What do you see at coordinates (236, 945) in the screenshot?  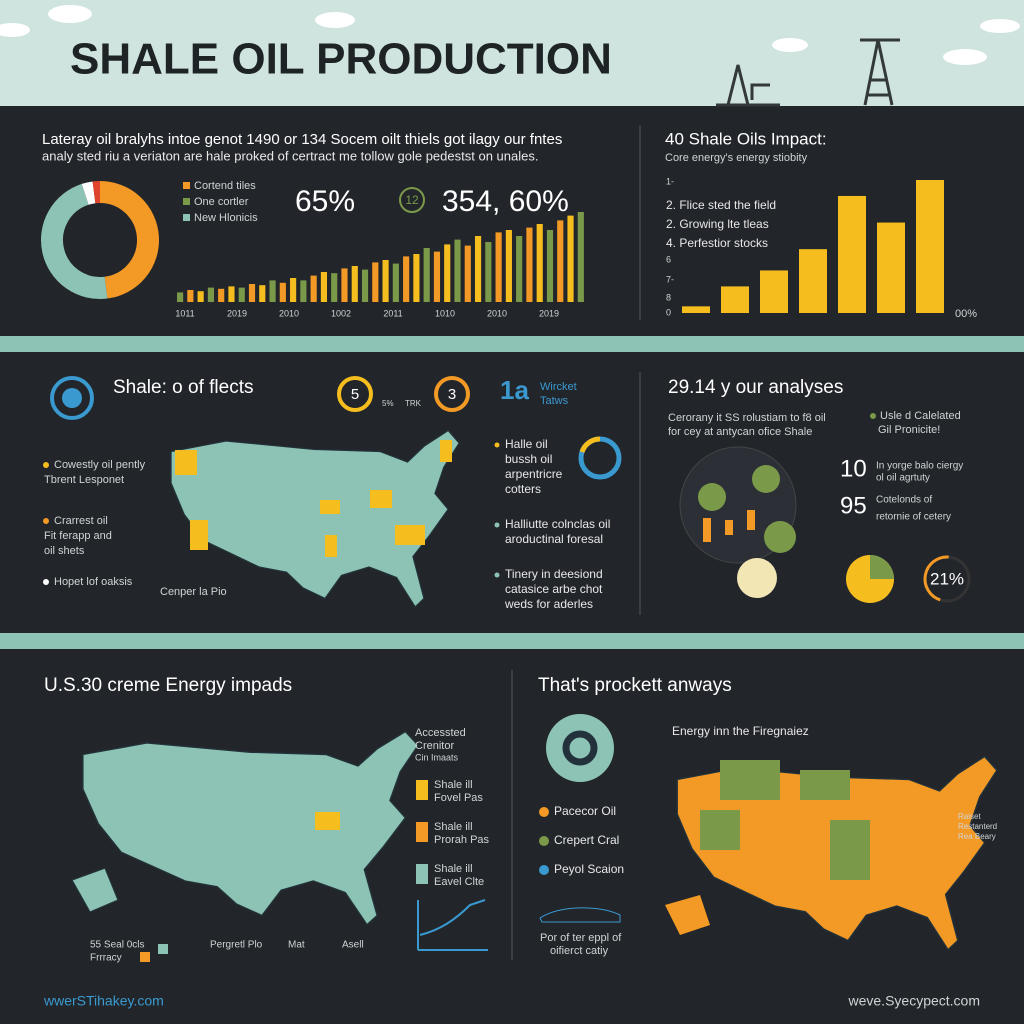 I see `foot-label: Pergretl Plo` at bounding box center [236, 945].